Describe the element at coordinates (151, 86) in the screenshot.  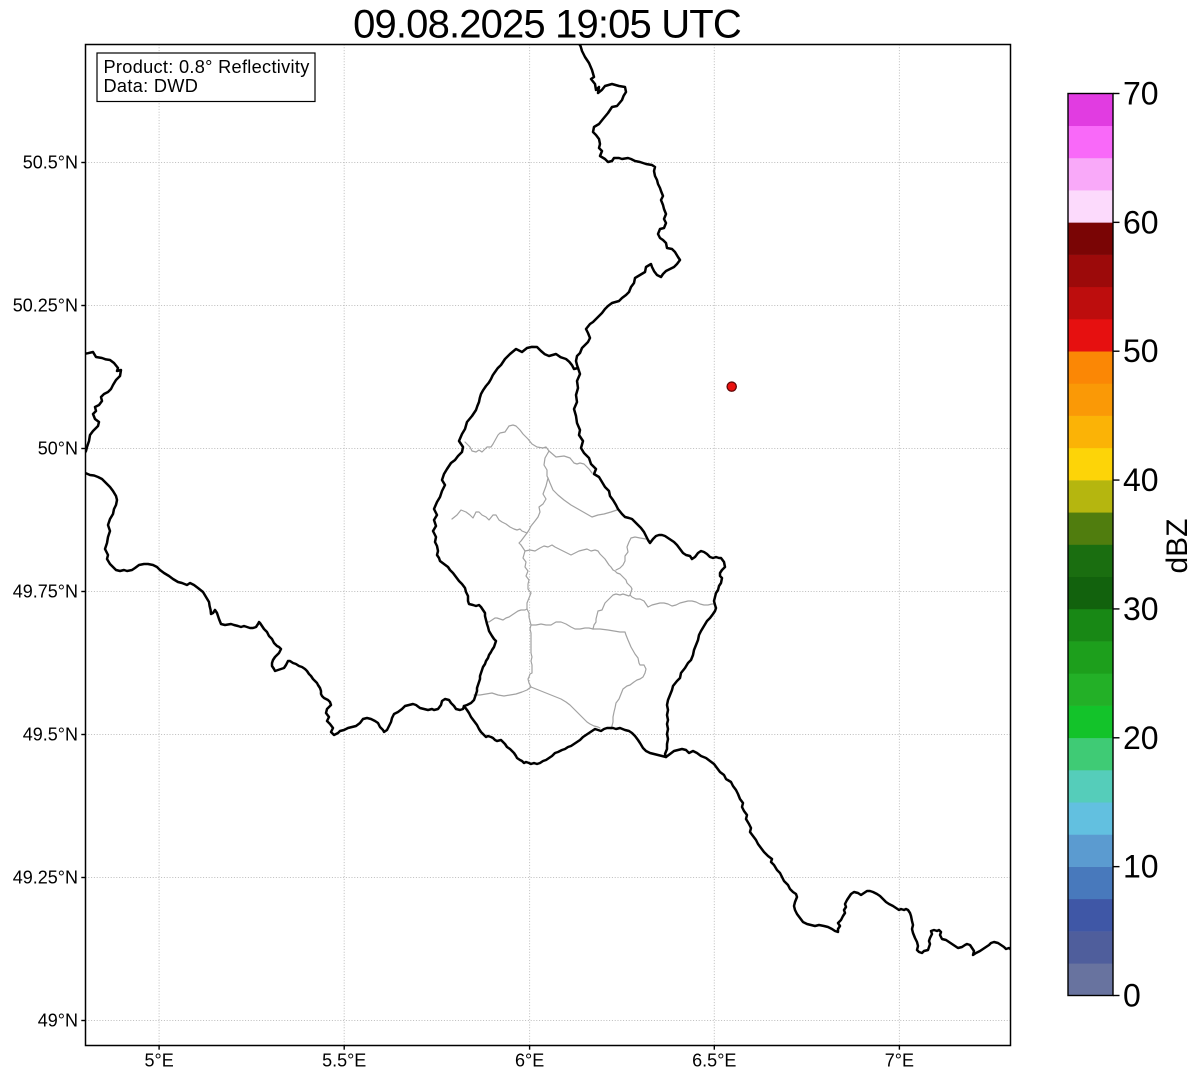
I see `svg-text: Data: DWD` at that location.